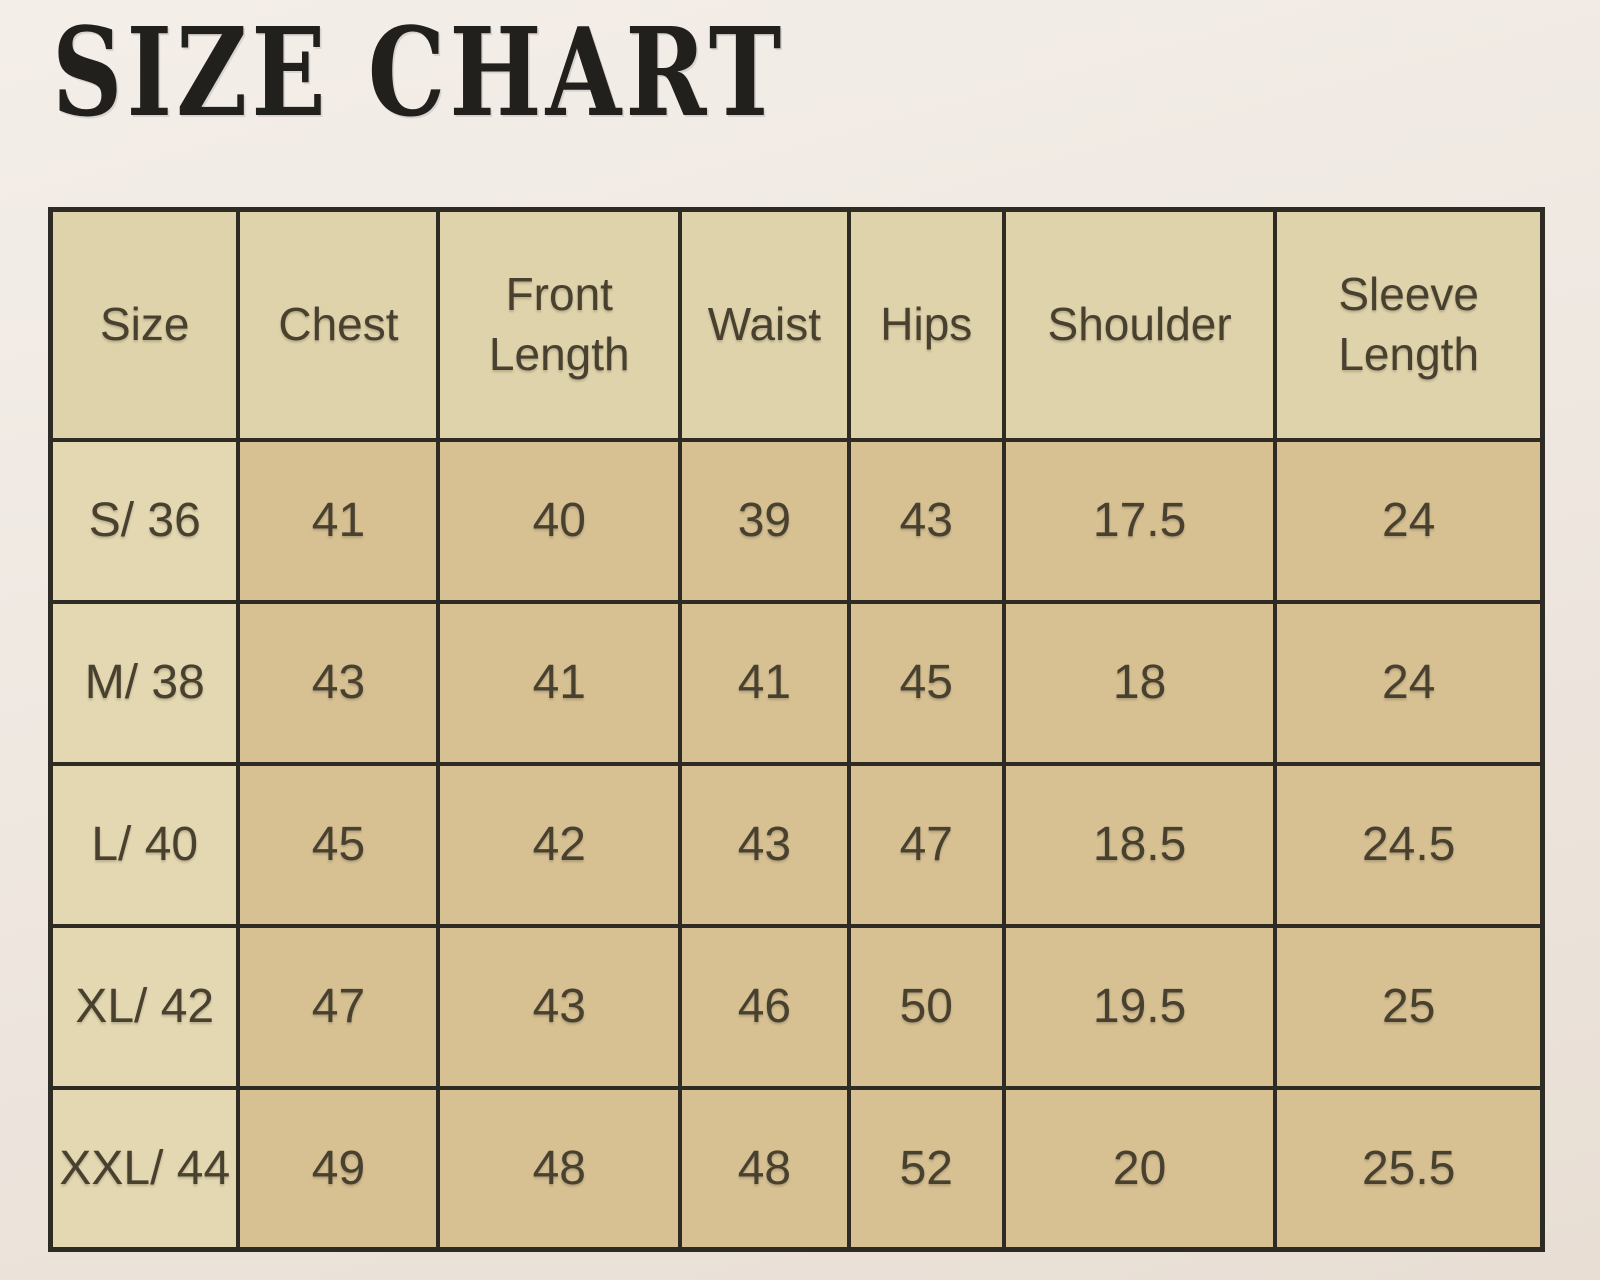 The image size is (1600, 1280). What do you see at coordinates (338, 324) in the screenshot?
I see `column-header-chest: Chest` at bounding box center [338, 324].